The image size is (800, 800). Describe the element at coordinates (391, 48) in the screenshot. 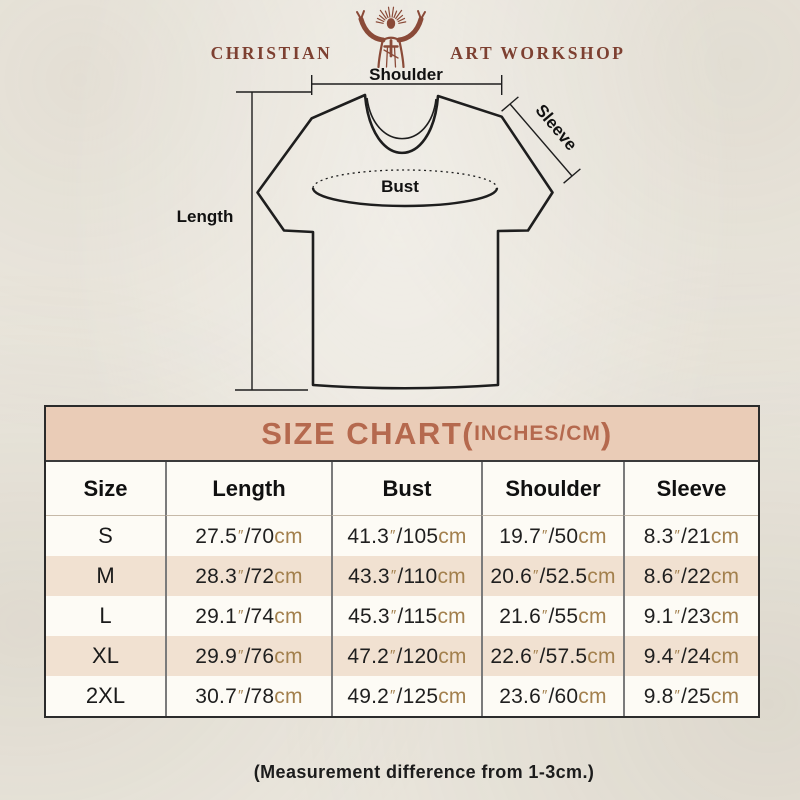

I see `chest-cross` at that location.